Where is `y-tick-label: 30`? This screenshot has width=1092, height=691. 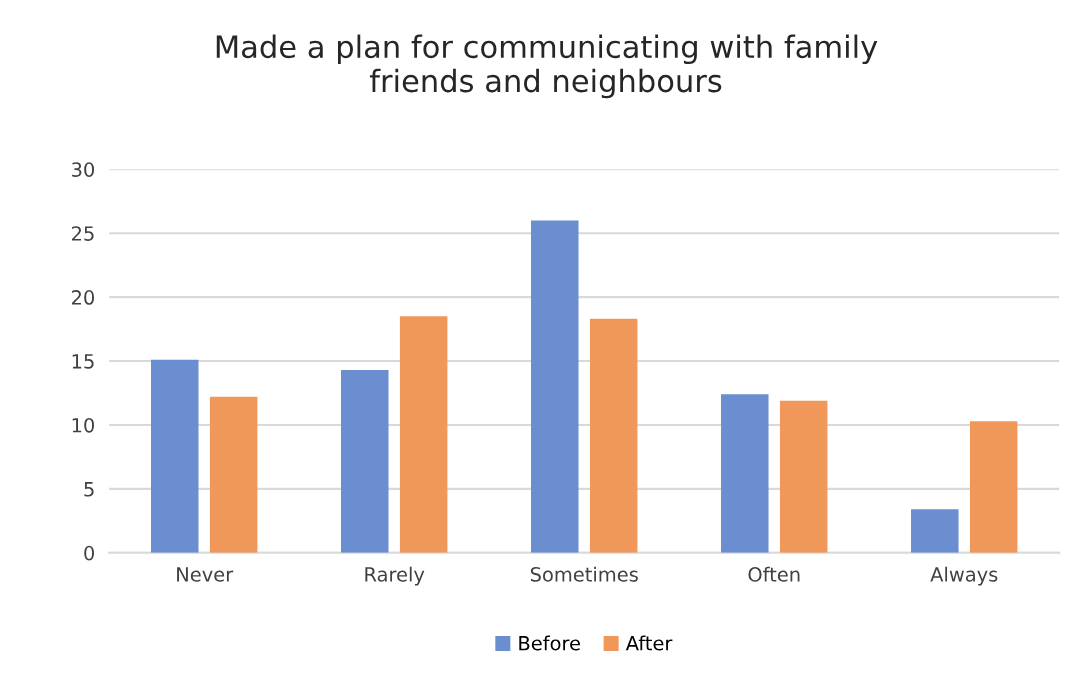 y-tick-label: 30 is located at coordinates (83, 169).